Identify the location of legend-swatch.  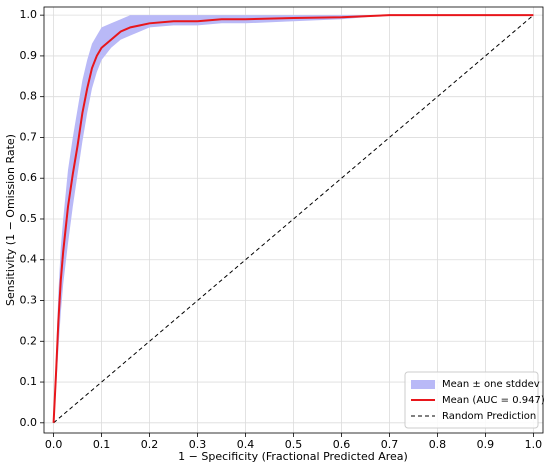
(423, 384).